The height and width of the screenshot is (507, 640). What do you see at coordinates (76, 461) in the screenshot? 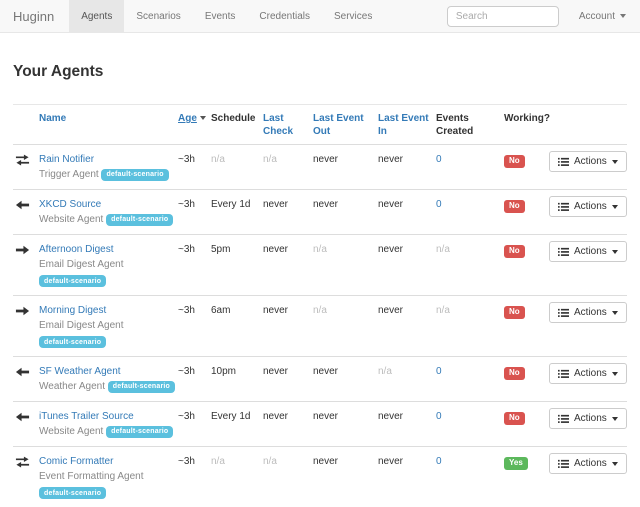
I see `agent-name-link: Comic Formatter` at bounding box center [76, 461].